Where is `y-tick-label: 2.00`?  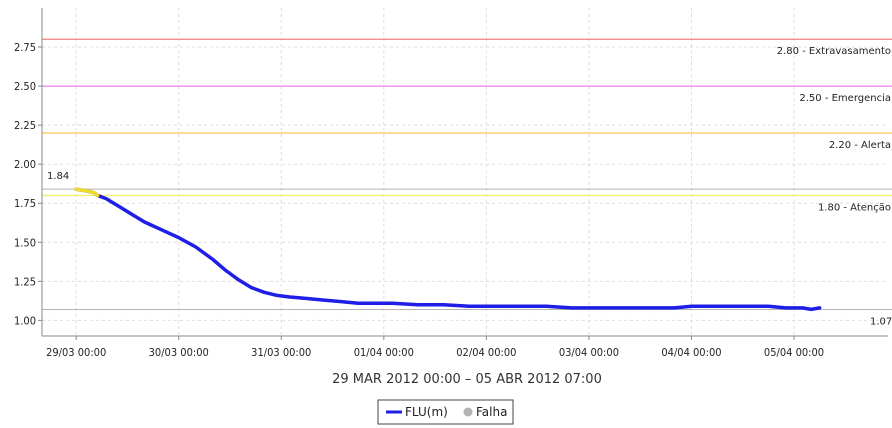
y-tick-label: 2.00 is located at coordinates (25, 164).